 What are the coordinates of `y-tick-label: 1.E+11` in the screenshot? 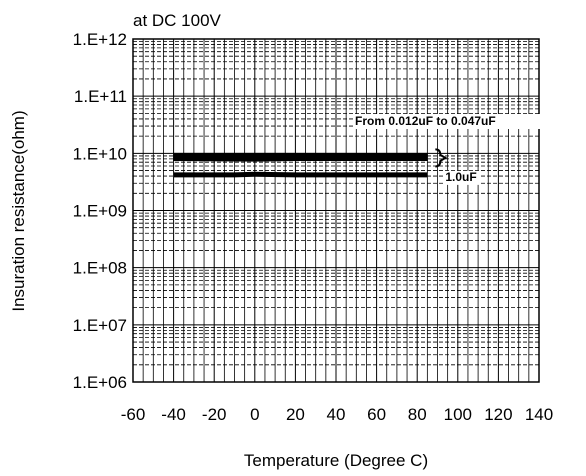 It's located at (100, 96).